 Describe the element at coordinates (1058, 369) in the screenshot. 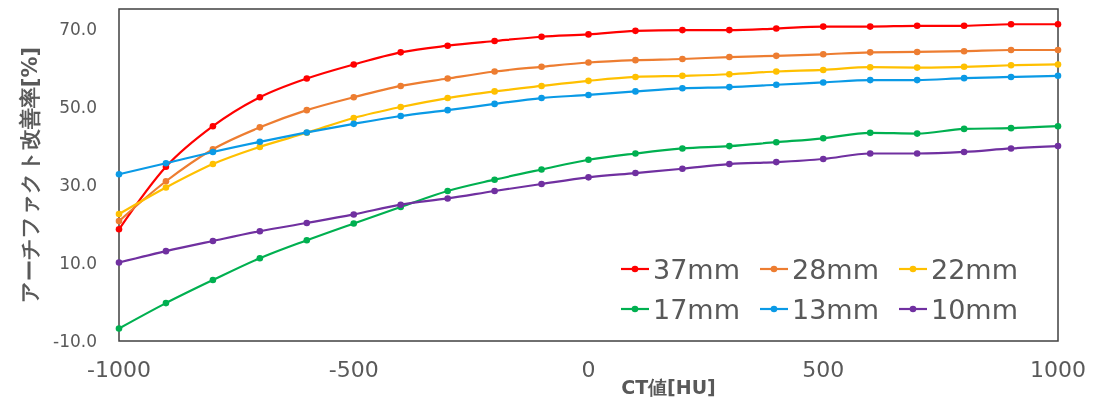

I see `x-tick-label: 1000` at that location.